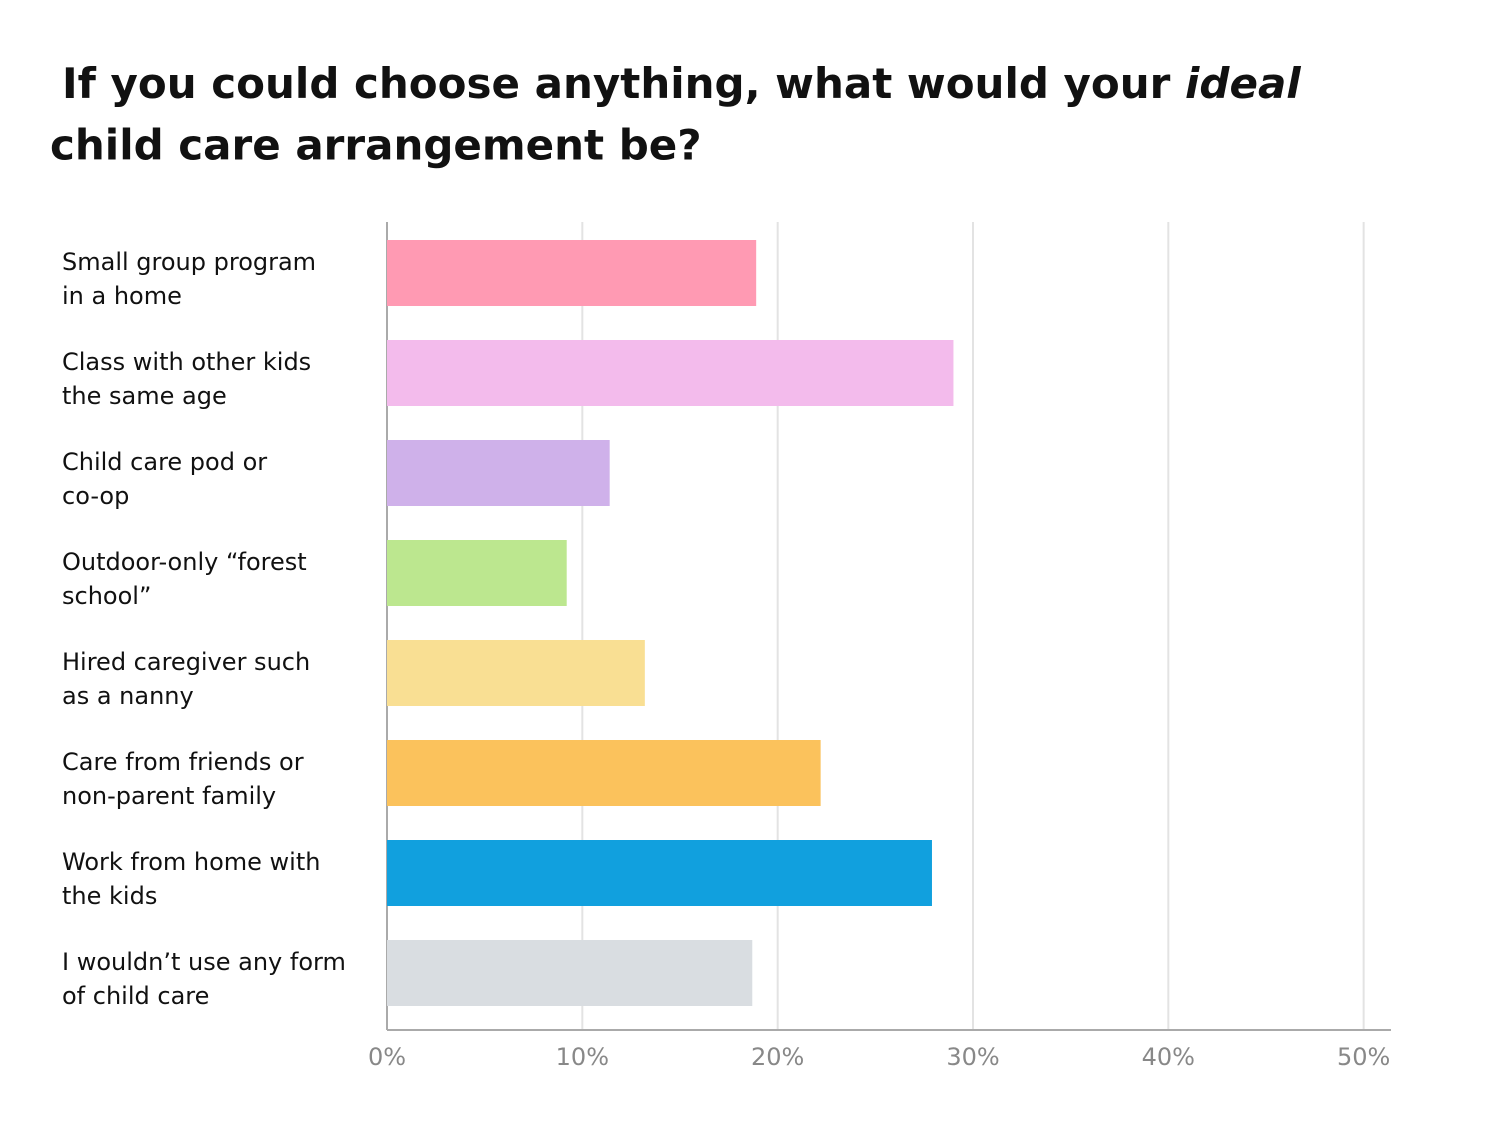  I want to click on y-tick-label: Child care pod or, so click(164, 462).